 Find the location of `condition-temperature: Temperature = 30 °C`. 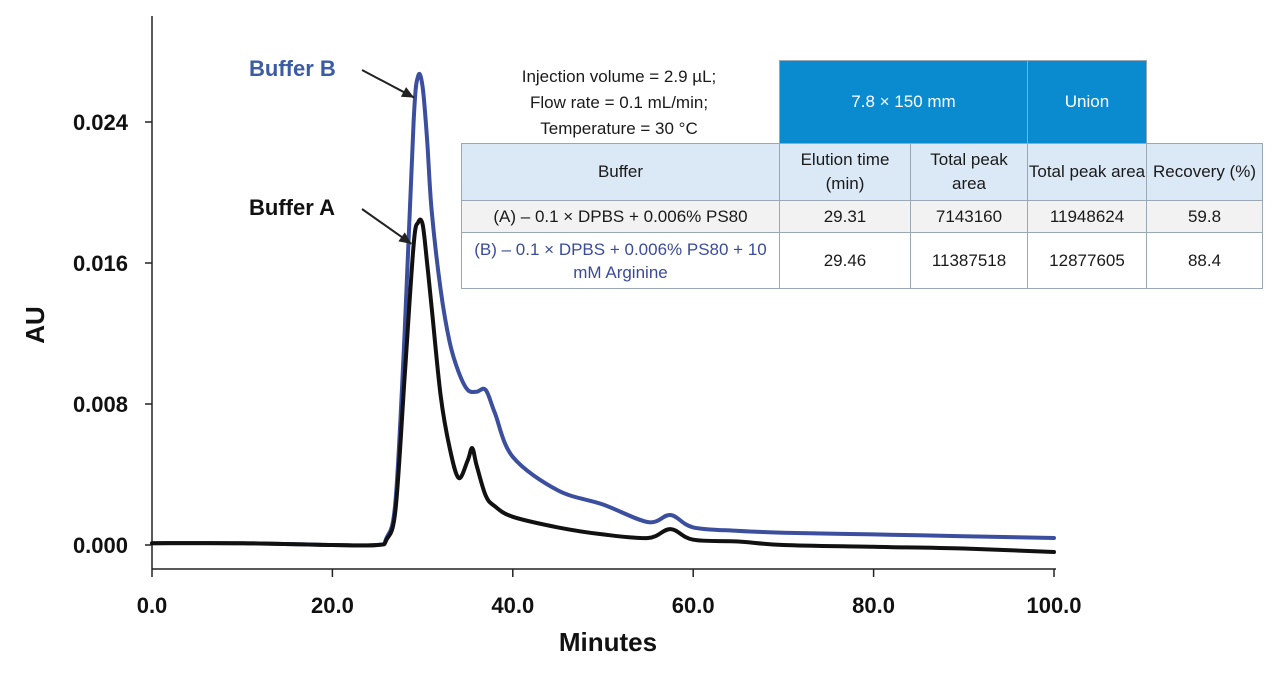

condition-temperature: Temperature = 30 °C is located at coordinates (619, 128).